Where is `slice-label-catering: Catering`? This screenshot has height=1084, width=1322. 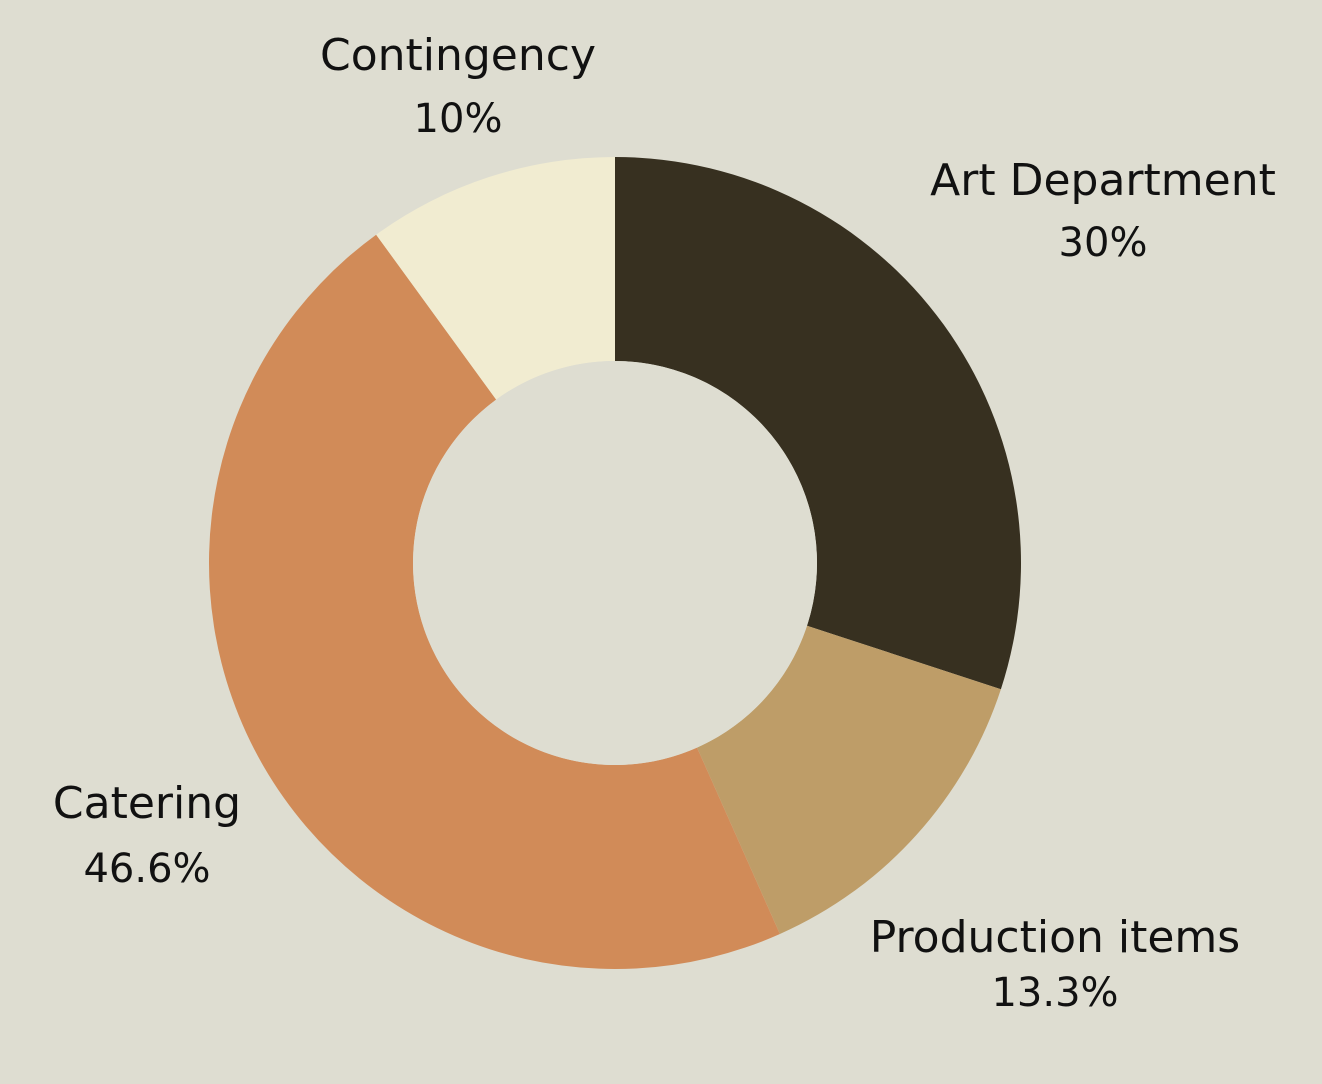 slice-label-catering: Catering is located at coordinates (147, 803).